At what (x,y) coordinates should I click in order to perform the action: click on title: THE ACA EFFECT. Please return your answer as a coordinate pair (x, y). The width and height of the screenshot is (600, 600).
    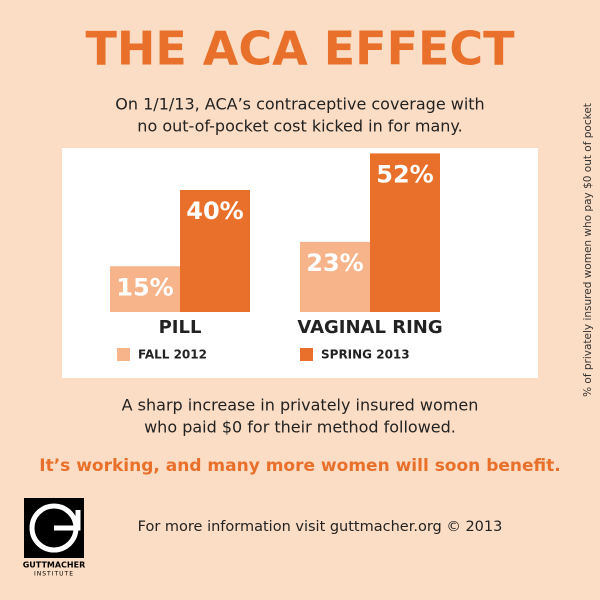
    Looking at the image, I should click on (300, 49).